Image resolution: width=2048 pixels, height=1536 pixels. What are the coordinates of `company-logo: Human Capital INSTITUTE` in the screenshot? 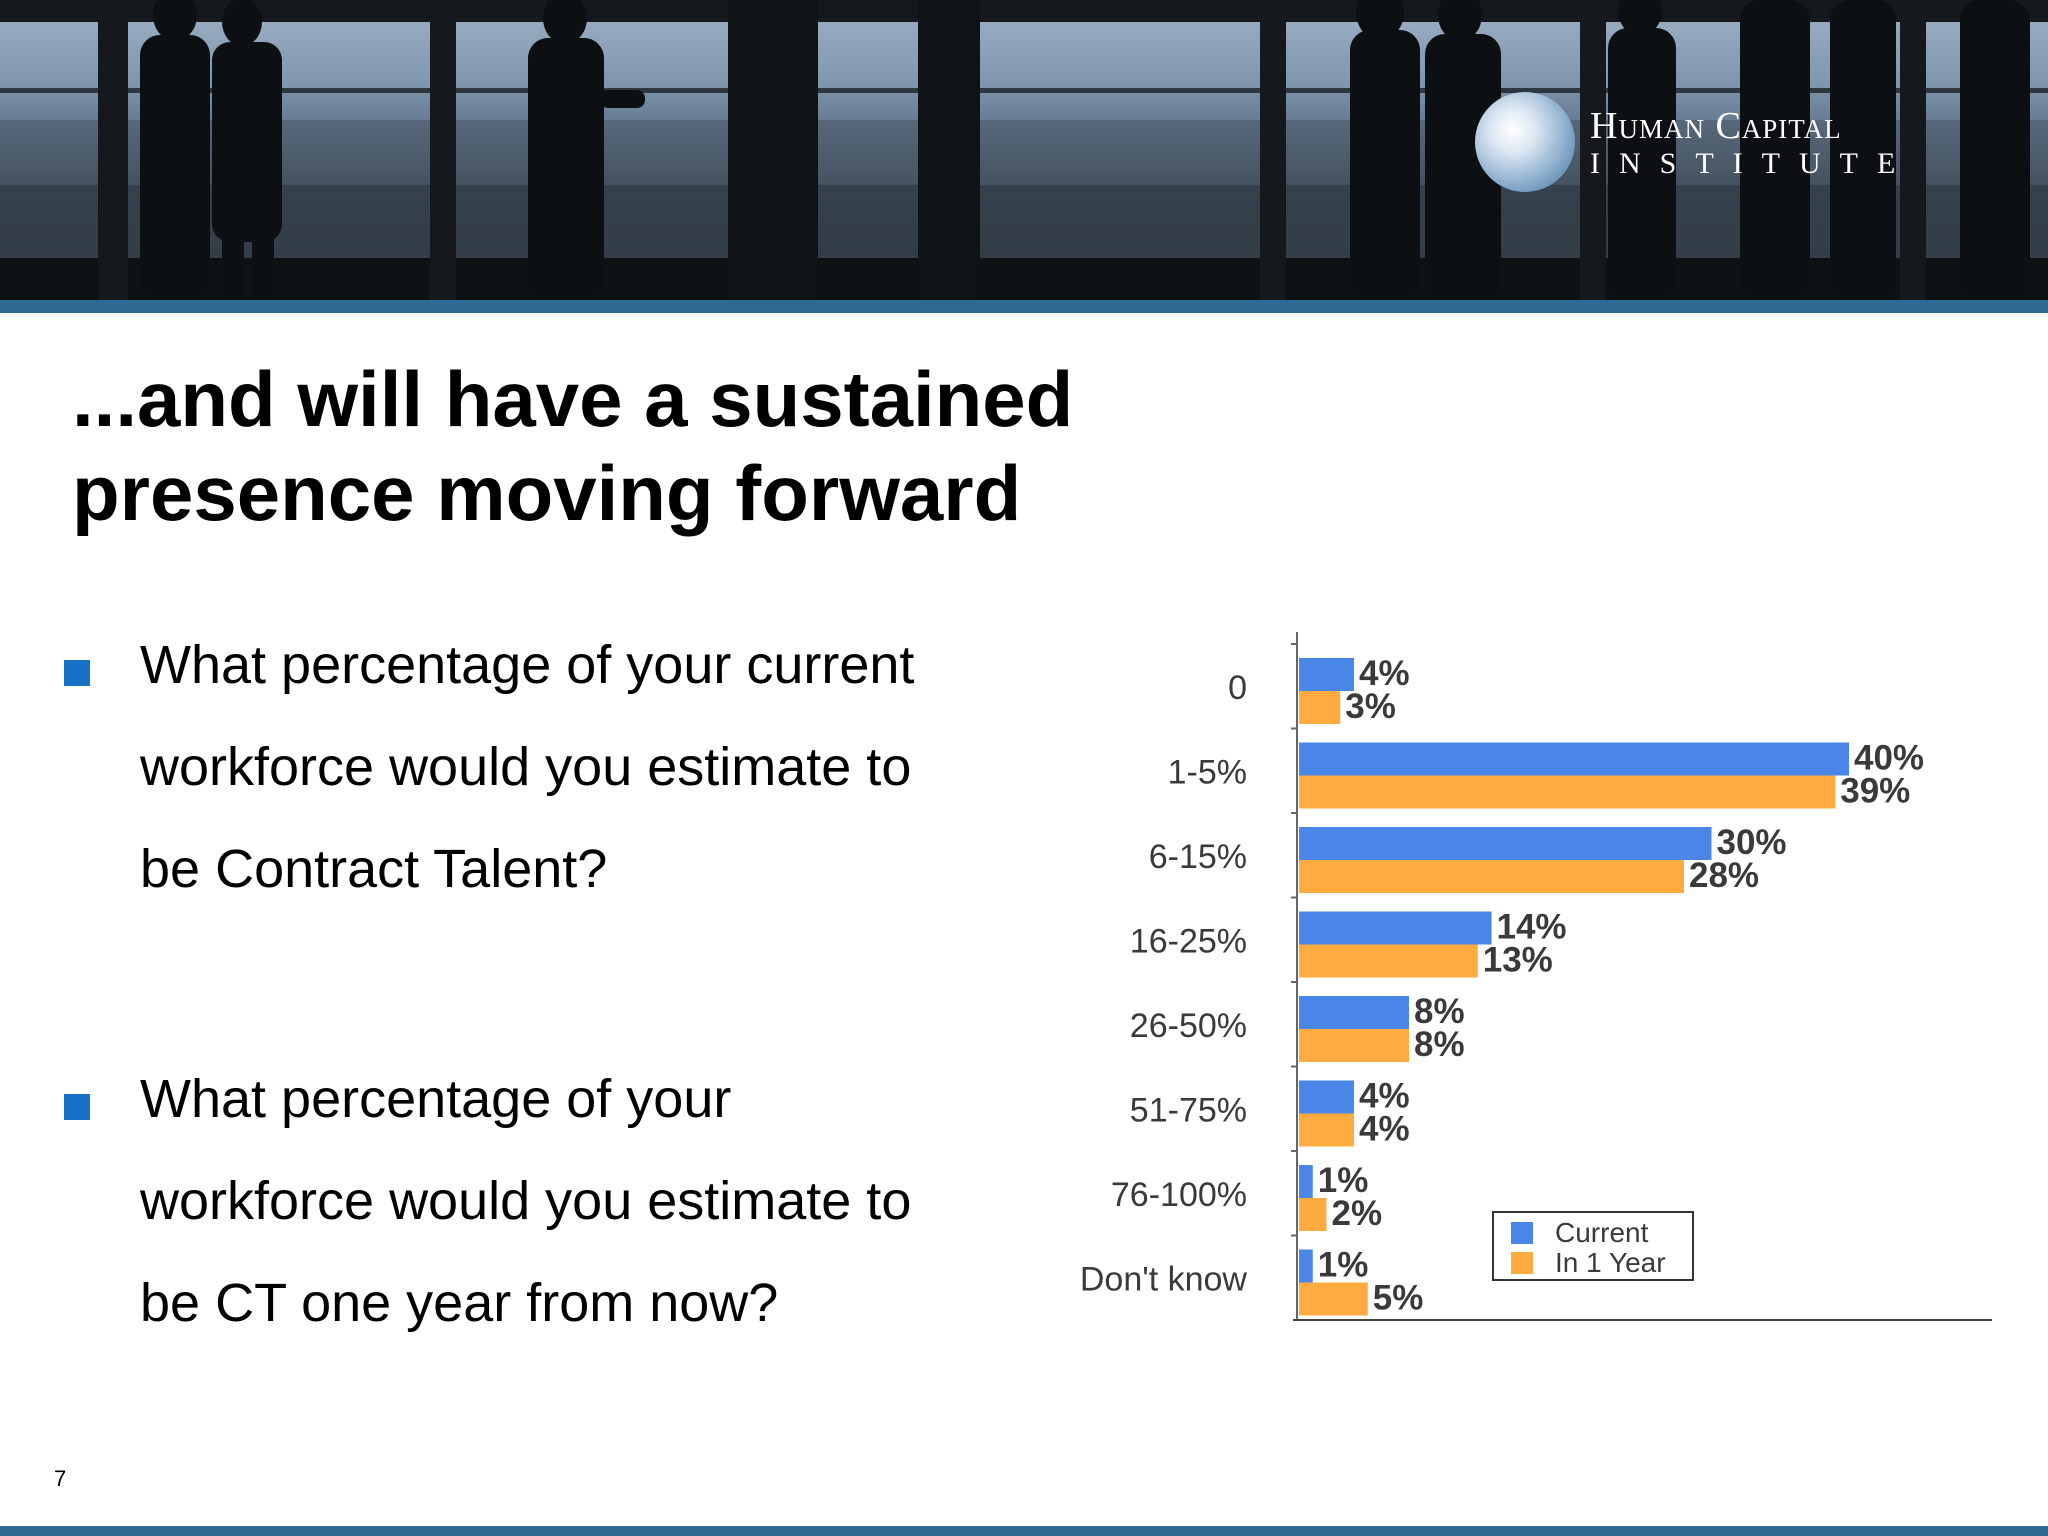 It's located at (1705, 147).